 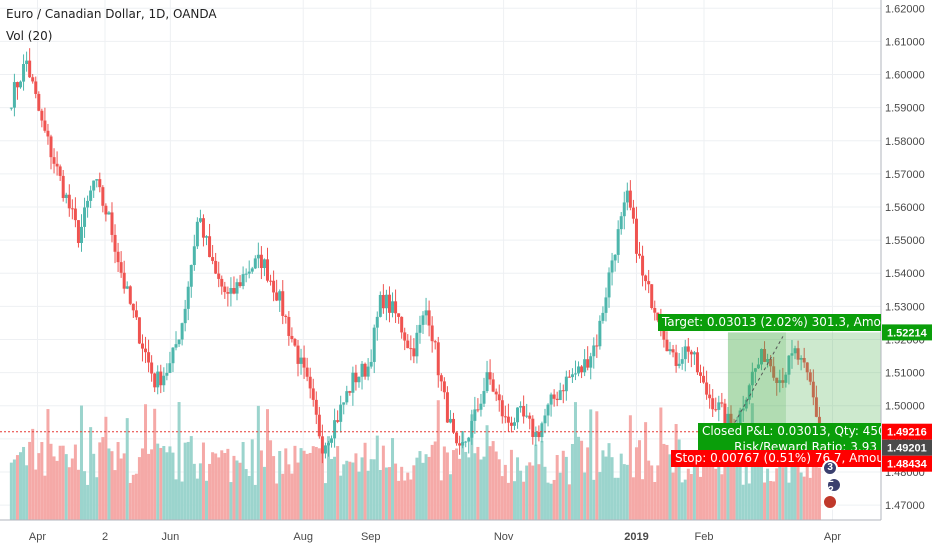 I want to click on price-tick-label: 1.57000, so click(x=905, y=175).